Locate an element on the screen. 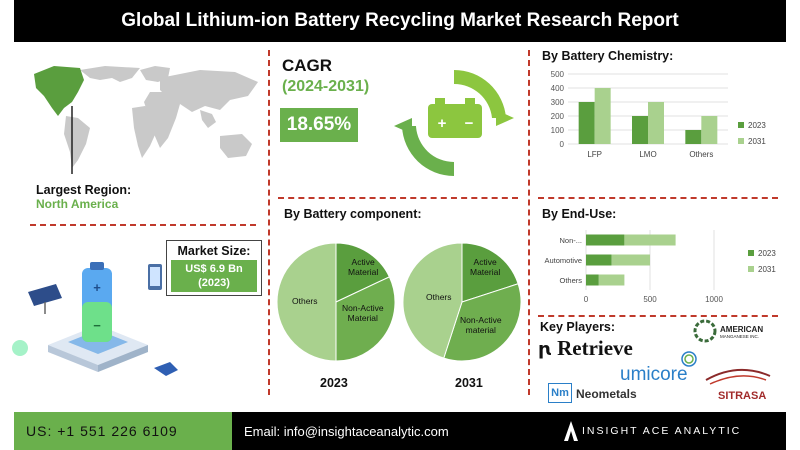 The width and height of the screenshot is (800, 450). market-size-label: Market Size: is located at coordinates (214, 251).